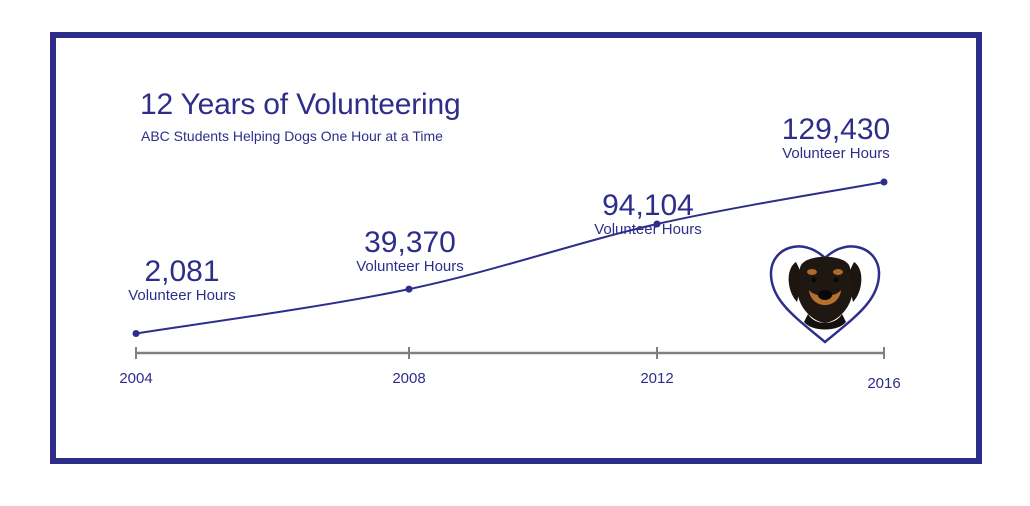 The image size is (1030, 506). I want to click on value-label-2008: 39,370 Volunteer Hours, so click(410, 251).